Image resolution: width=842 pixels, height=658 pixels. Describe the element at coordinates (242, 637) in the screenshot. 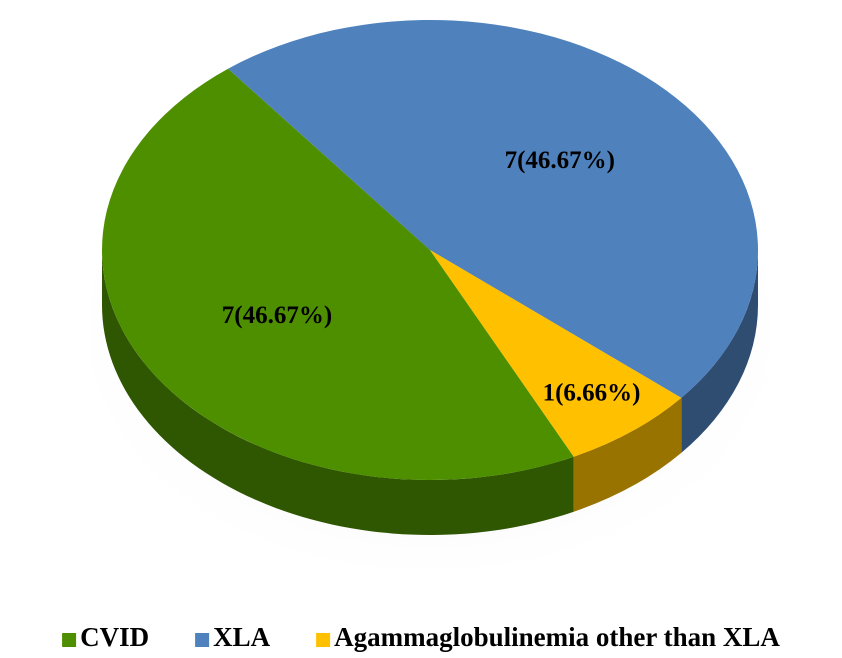

I see `legend-label: XLA` at that location.